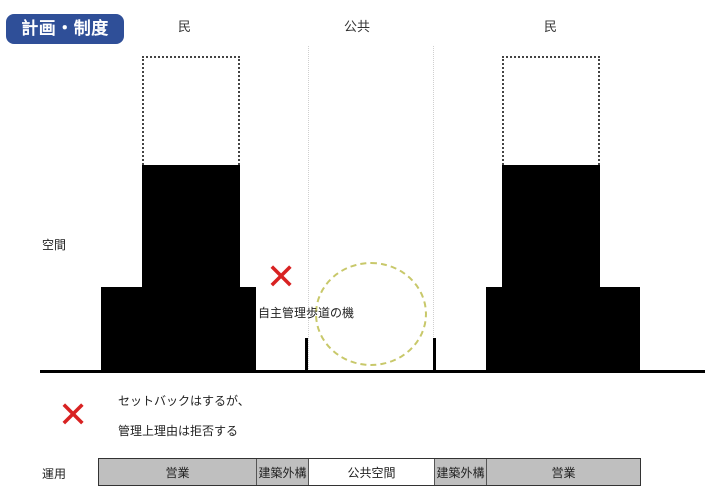  What do you see at coordinates (434, 355) in the screenshot?
I see `boundary-post-right` at bounding box center [434, 355].